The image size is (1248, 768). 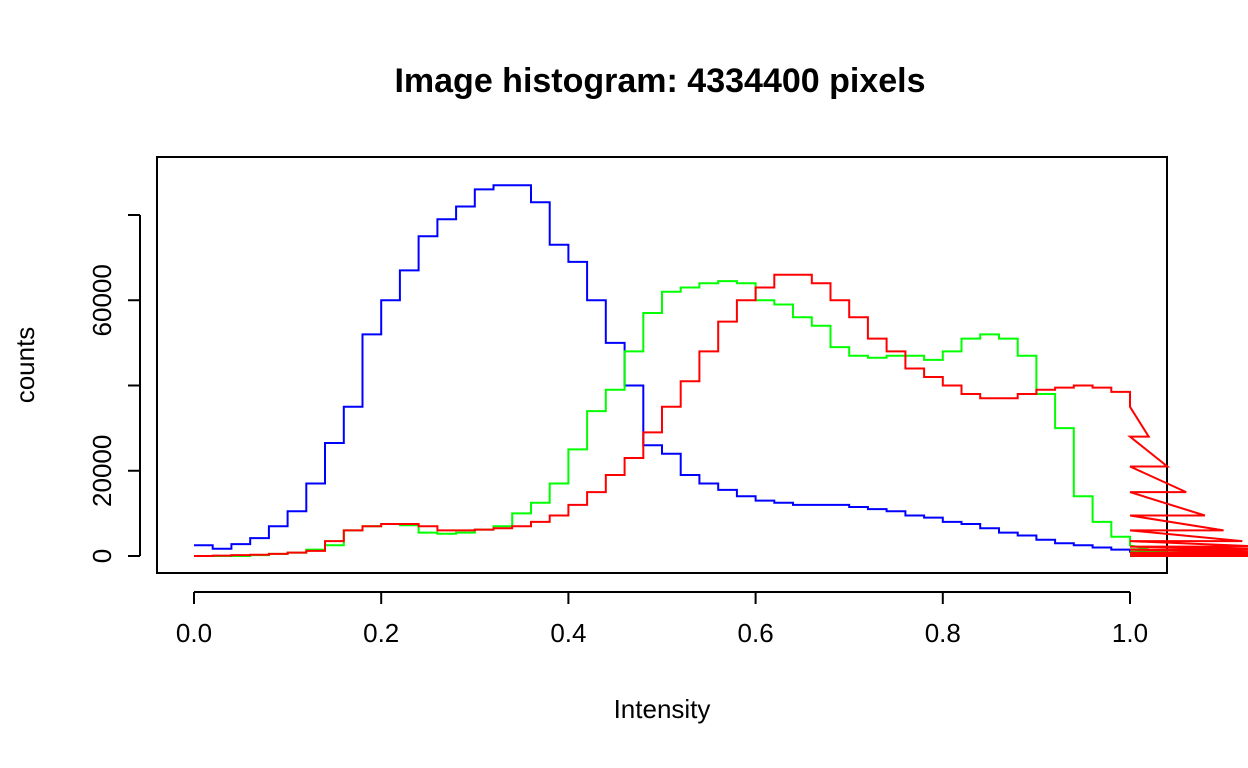 I want to click on y-tick-label: 60000, so click(x=102, y=300).